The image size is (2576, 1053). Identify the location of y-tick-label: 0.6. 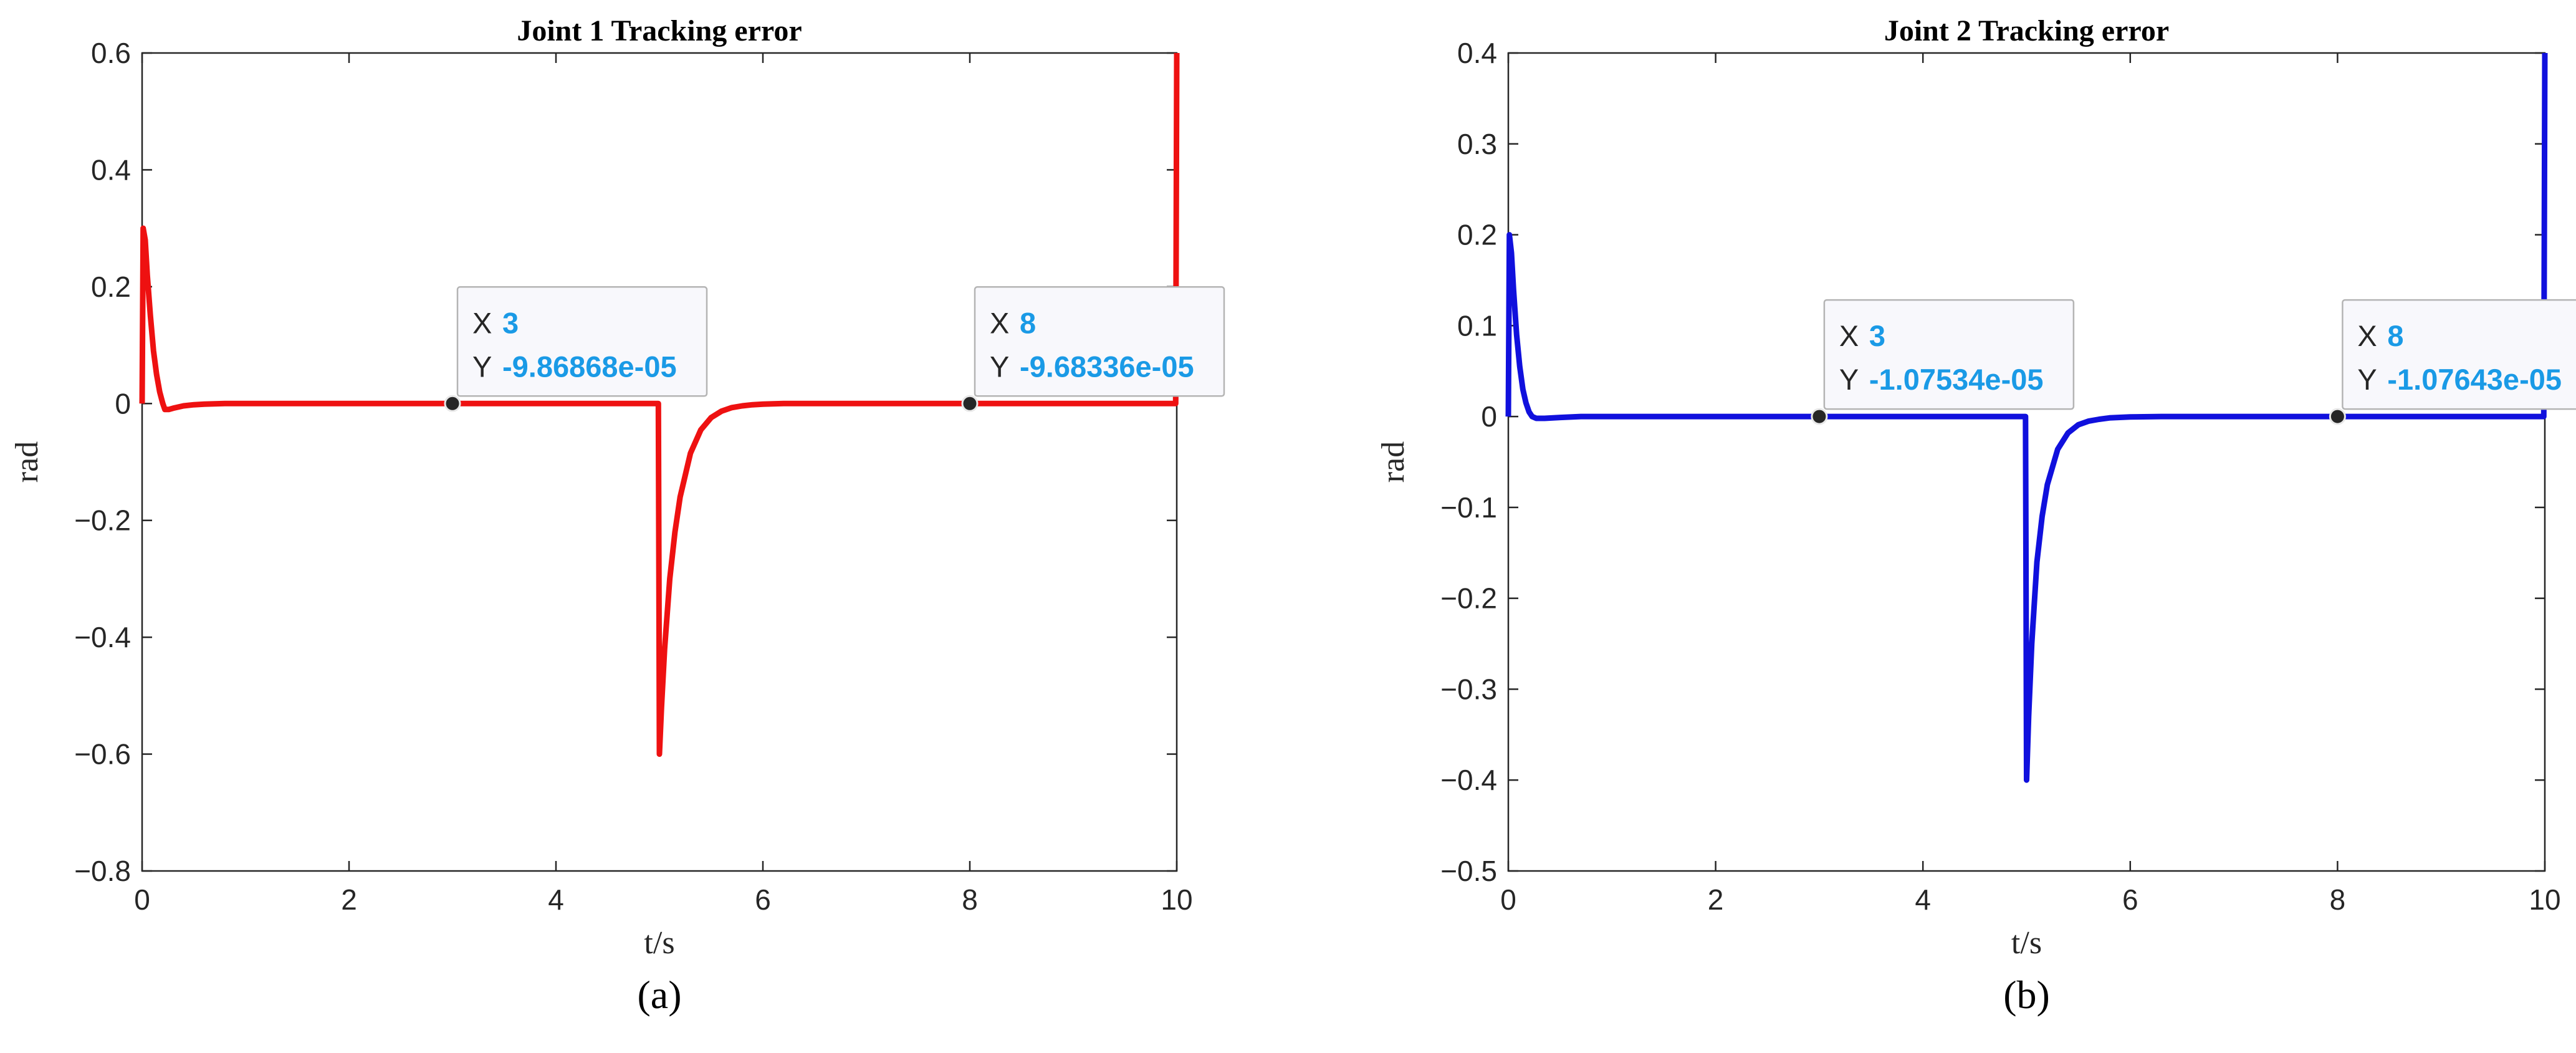
(111, 53).